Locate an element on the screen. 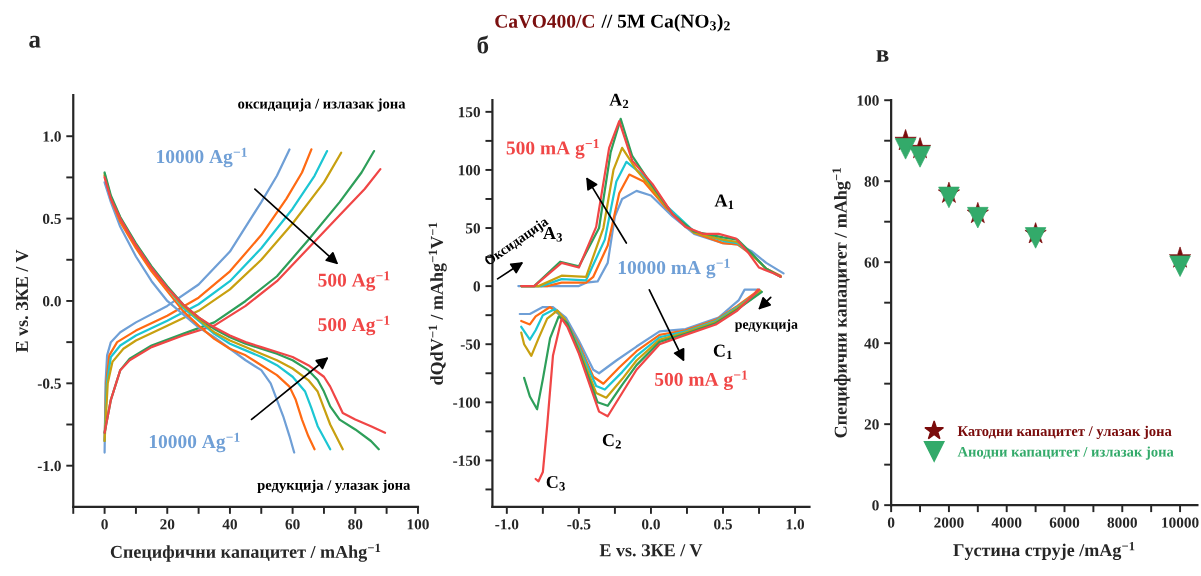 Image resolution: width=1201 pixels, height=576 pixels. y-tick-label: 0.5 is located at coordinates (51, 219).